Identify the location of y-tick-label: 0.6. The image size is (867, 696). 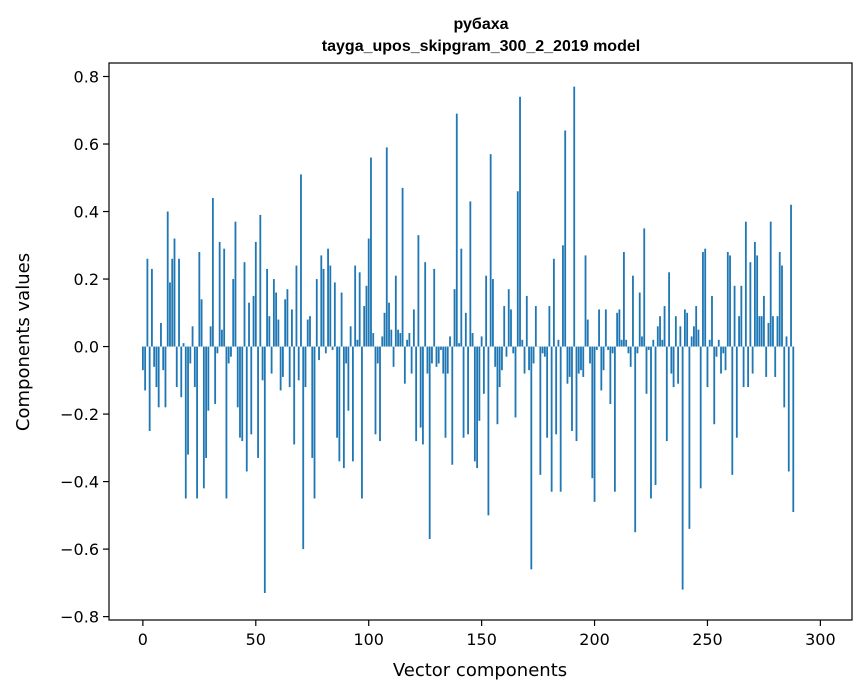
(86, 144).